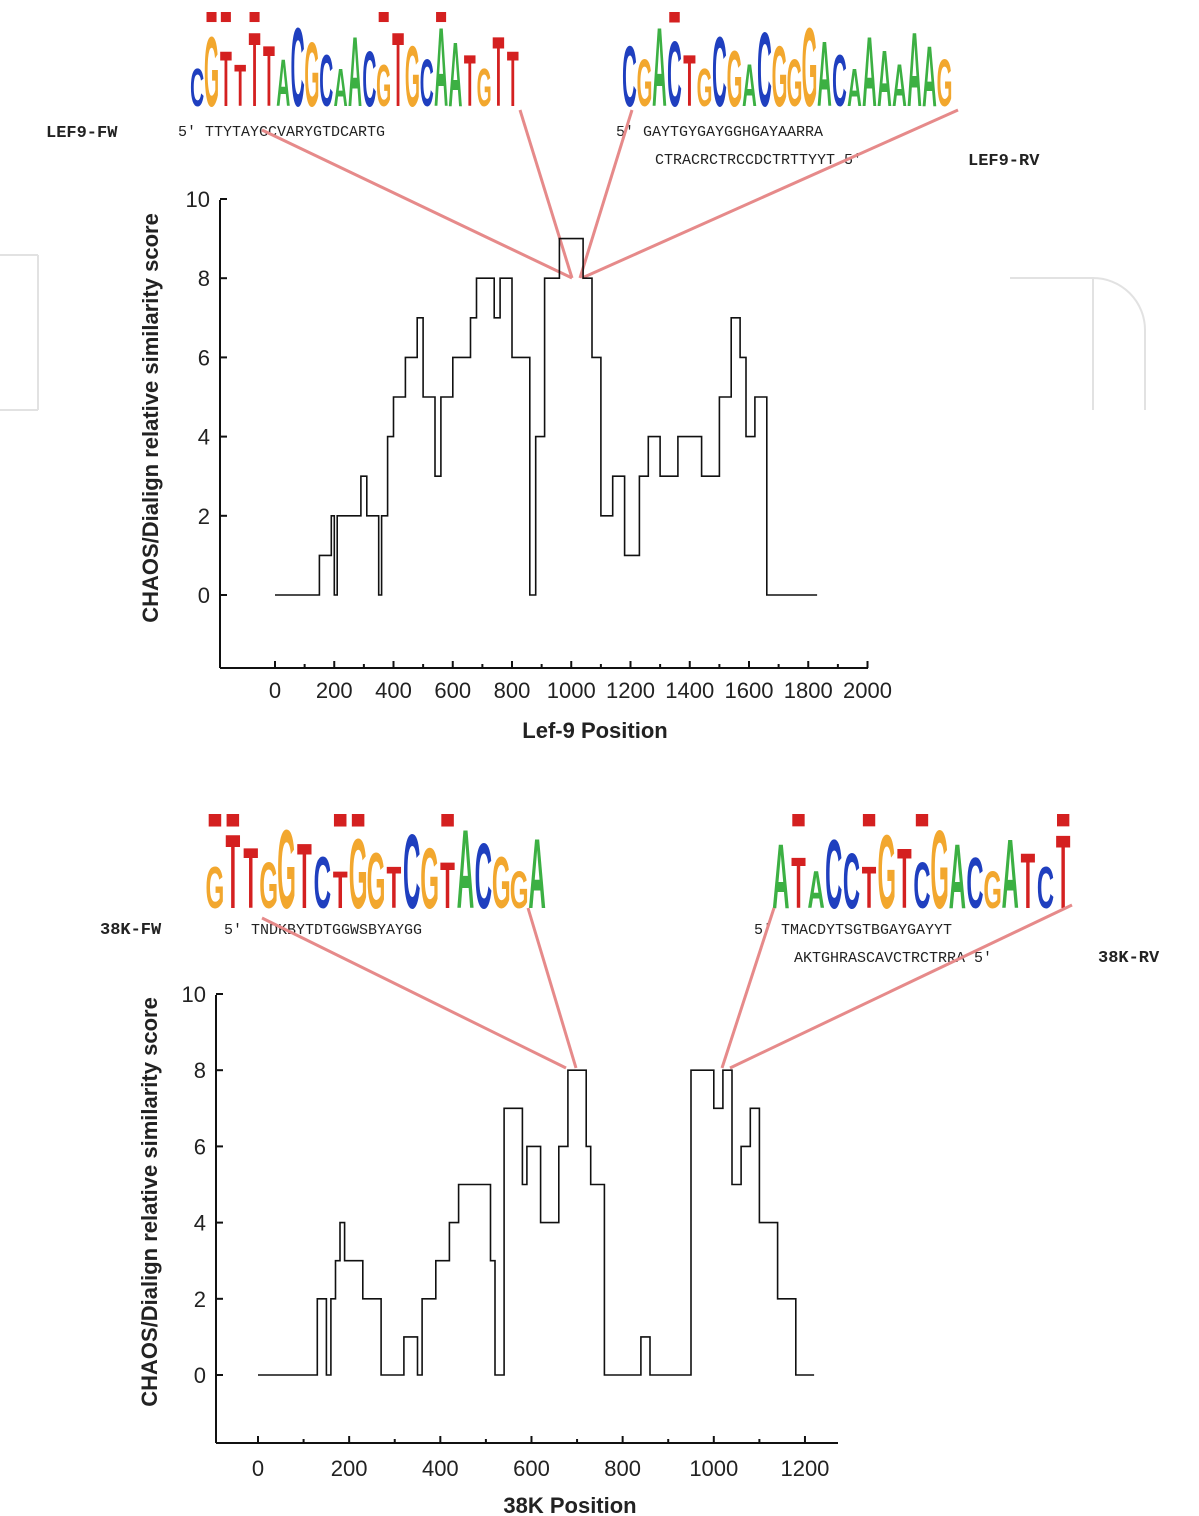 Image resolution: width=1199 pixels, height=1516 pixels. I want to click on x-tick-label: 1400, so click(689, 690).